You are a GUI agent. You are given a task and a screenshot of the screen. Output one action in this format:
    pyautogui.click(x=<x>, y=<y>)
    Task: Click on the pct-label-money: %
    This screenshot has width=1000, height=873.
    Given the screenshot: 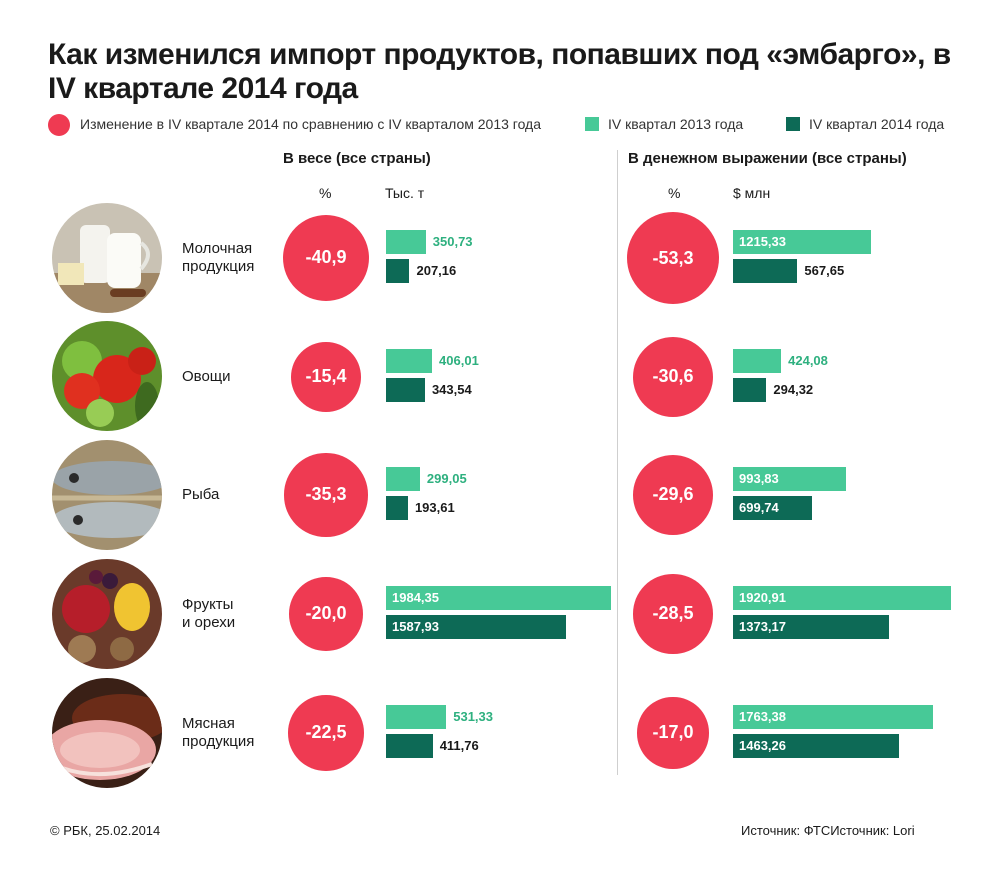 What is the action you would take?
    pyautogui.click(x=674, y=193)
    